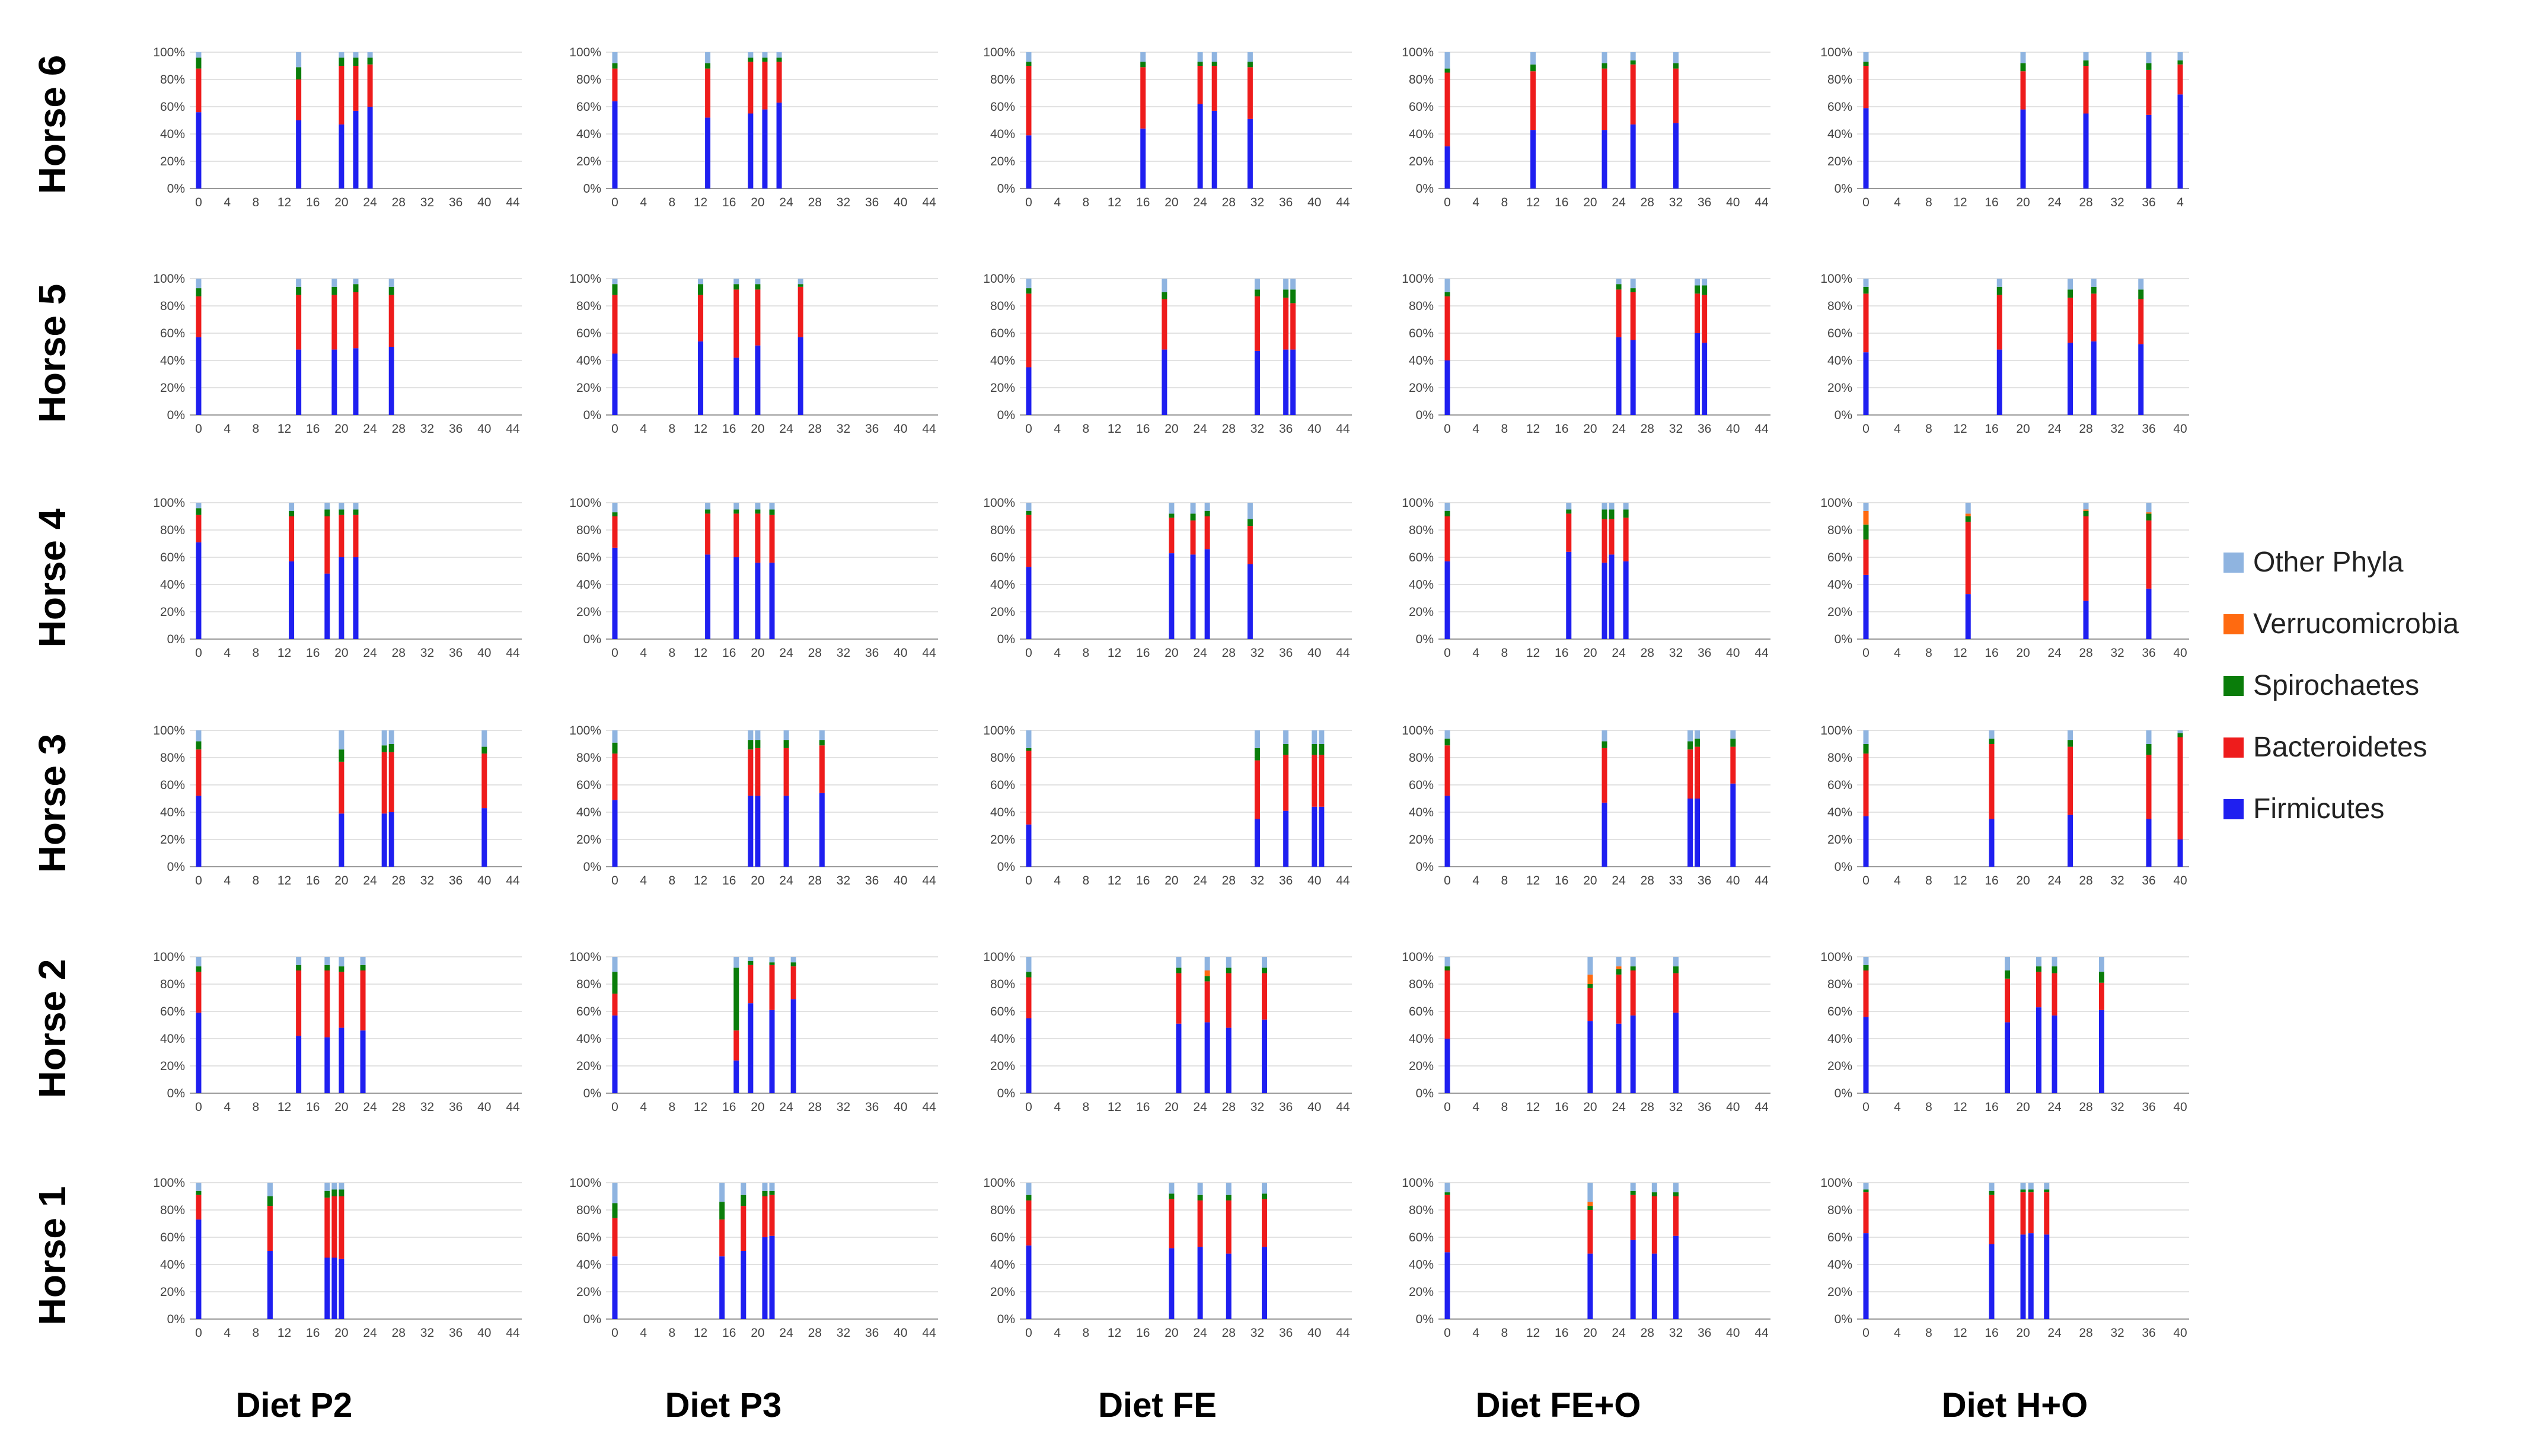  I want to click on diet-label: Diet P3, so click(723, 1405).